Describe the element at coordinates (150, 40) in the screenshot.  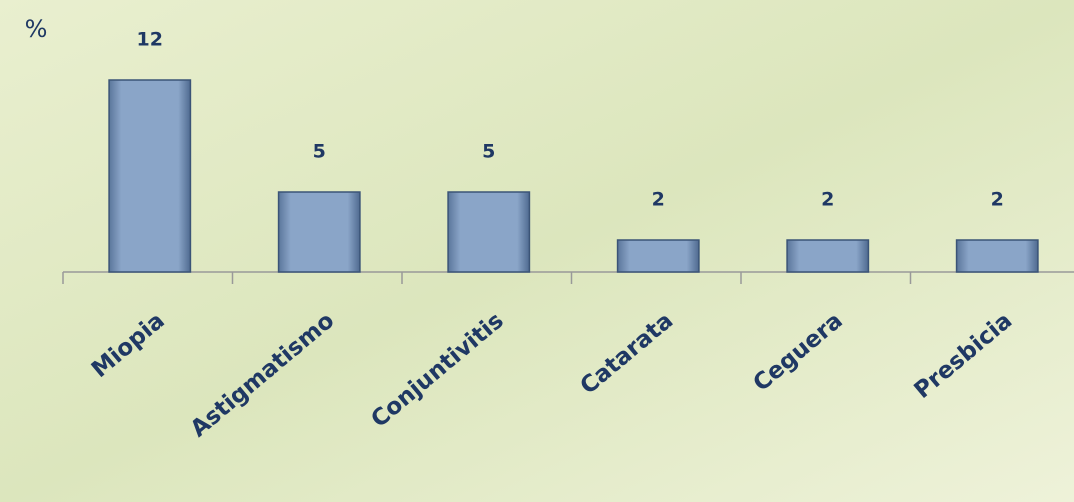
I see `value-label: 12` at that location.